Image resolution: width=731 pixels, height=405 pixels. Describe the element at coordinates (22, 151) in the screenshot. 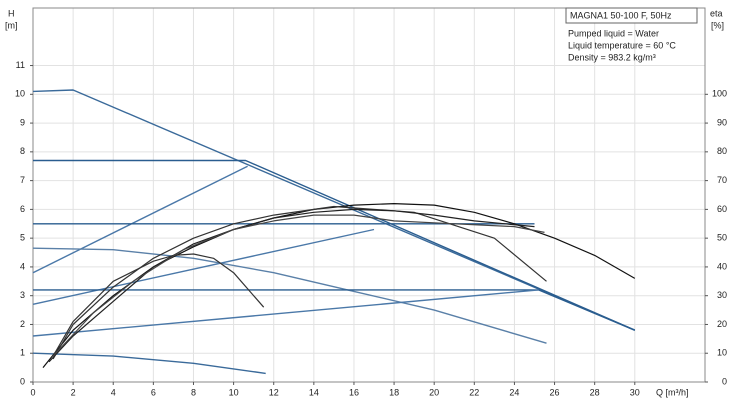

I see `y-tick-label: 8` at that location.